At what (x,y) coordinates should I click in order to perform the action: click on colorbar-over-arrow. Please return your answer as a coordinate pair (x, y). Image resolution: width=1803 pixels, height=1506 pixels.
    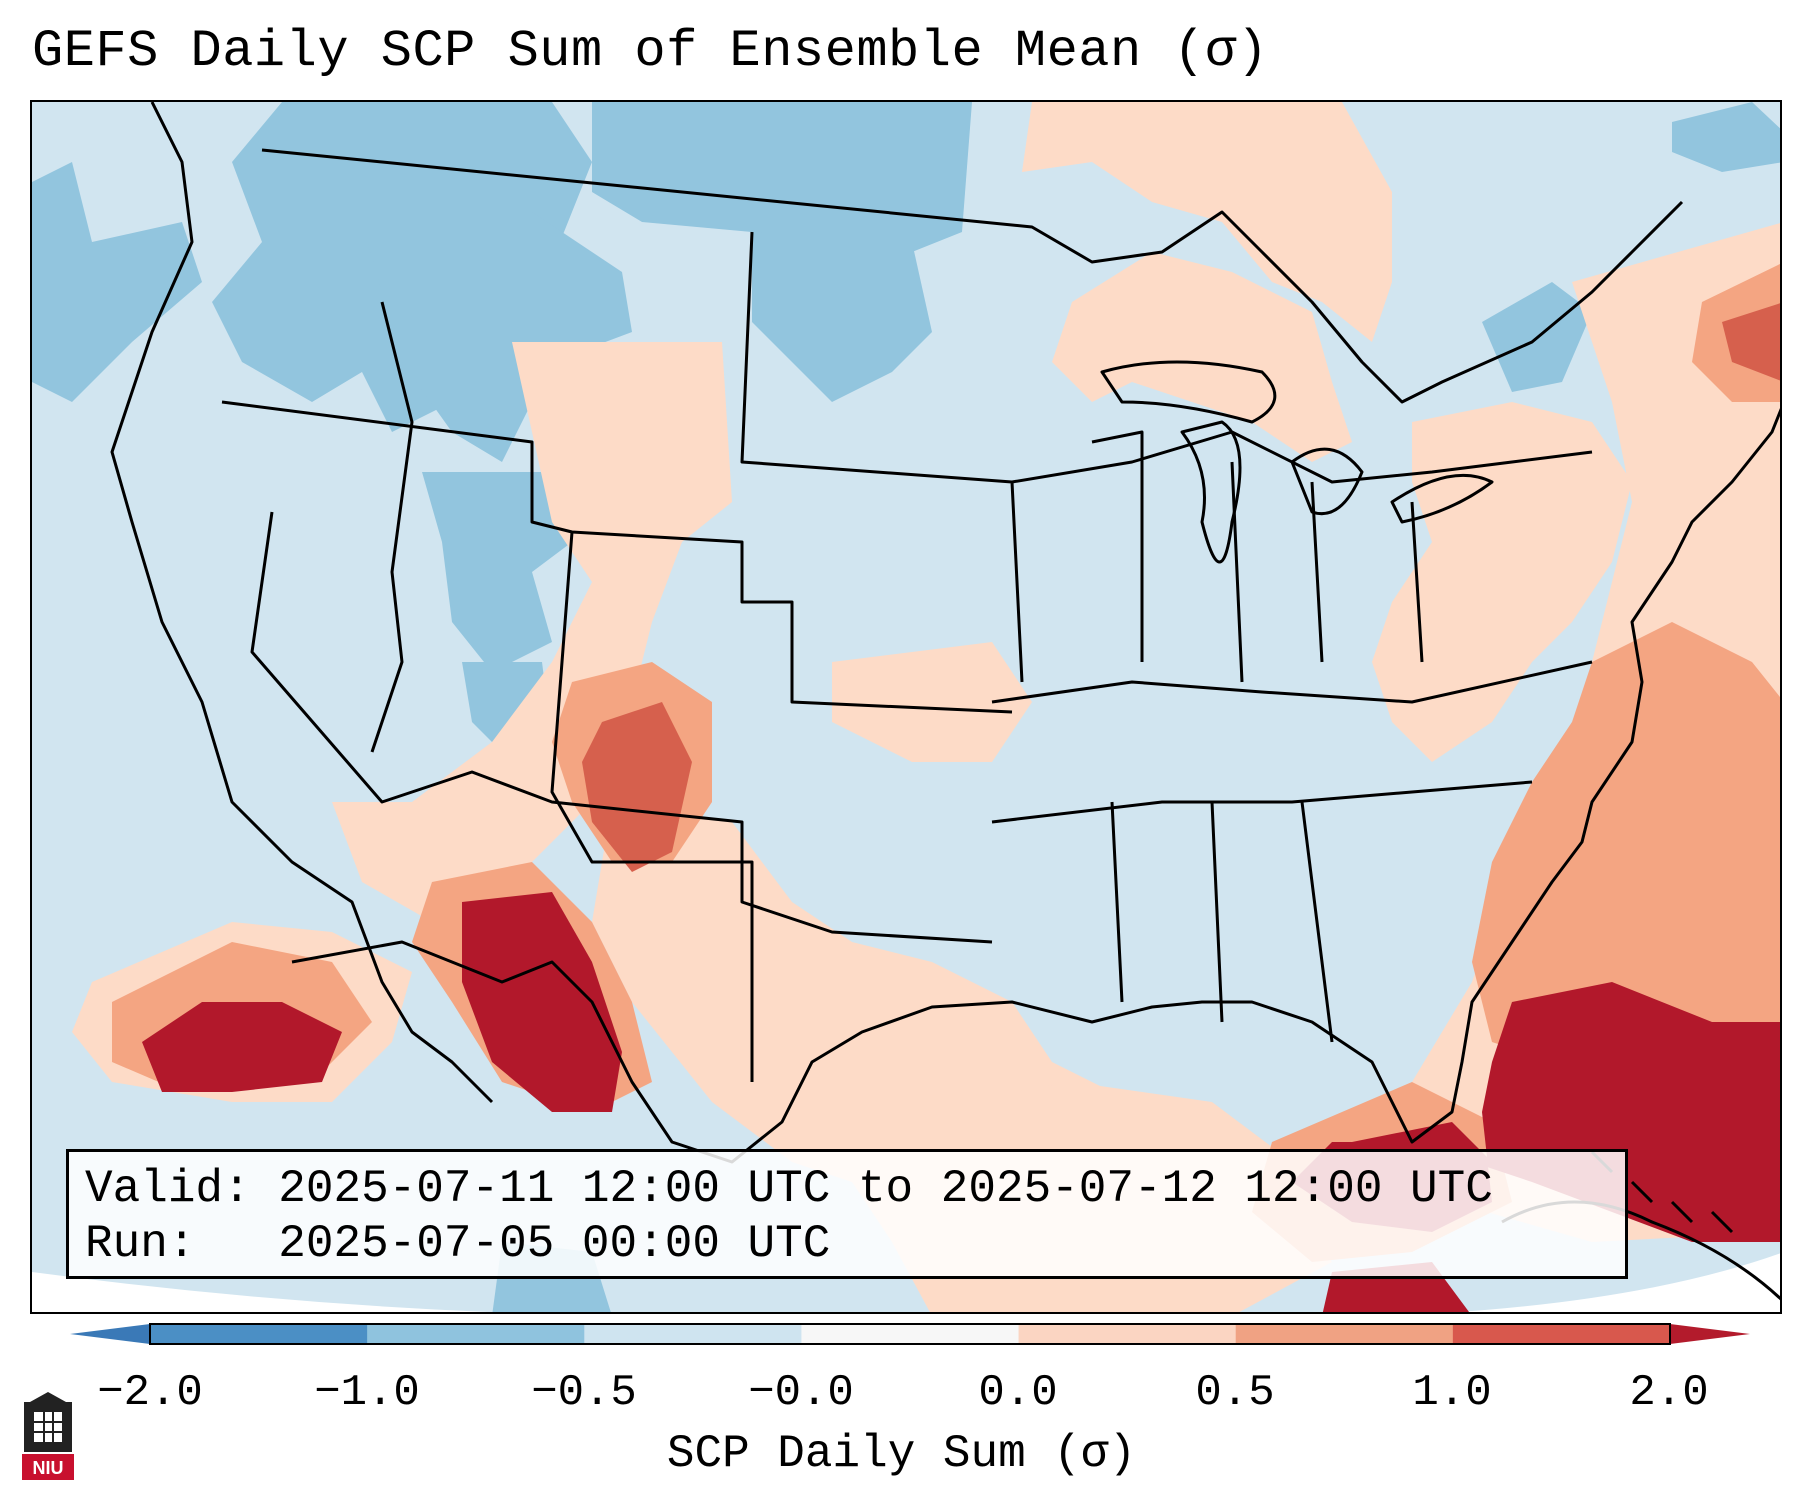
    Looking at the image, I should click on (1710, 1334).